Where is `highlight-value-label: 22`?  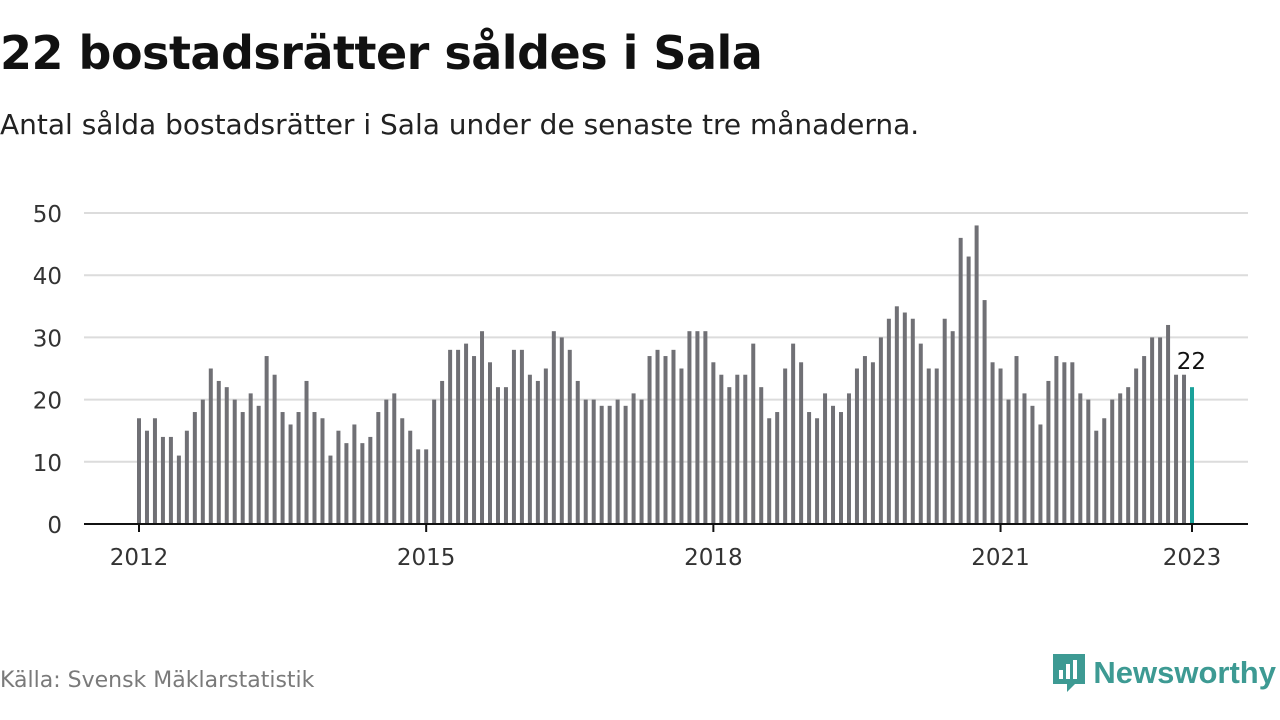
highlight-value-label: 22 is located at coordinates (1191, 362).